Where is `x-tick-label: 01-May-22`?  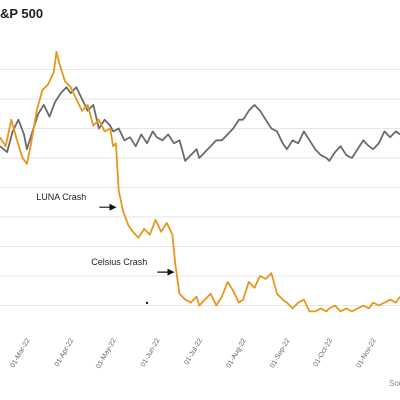
x-tick-label: 01-May-22 is located at coordinates (106, 353).